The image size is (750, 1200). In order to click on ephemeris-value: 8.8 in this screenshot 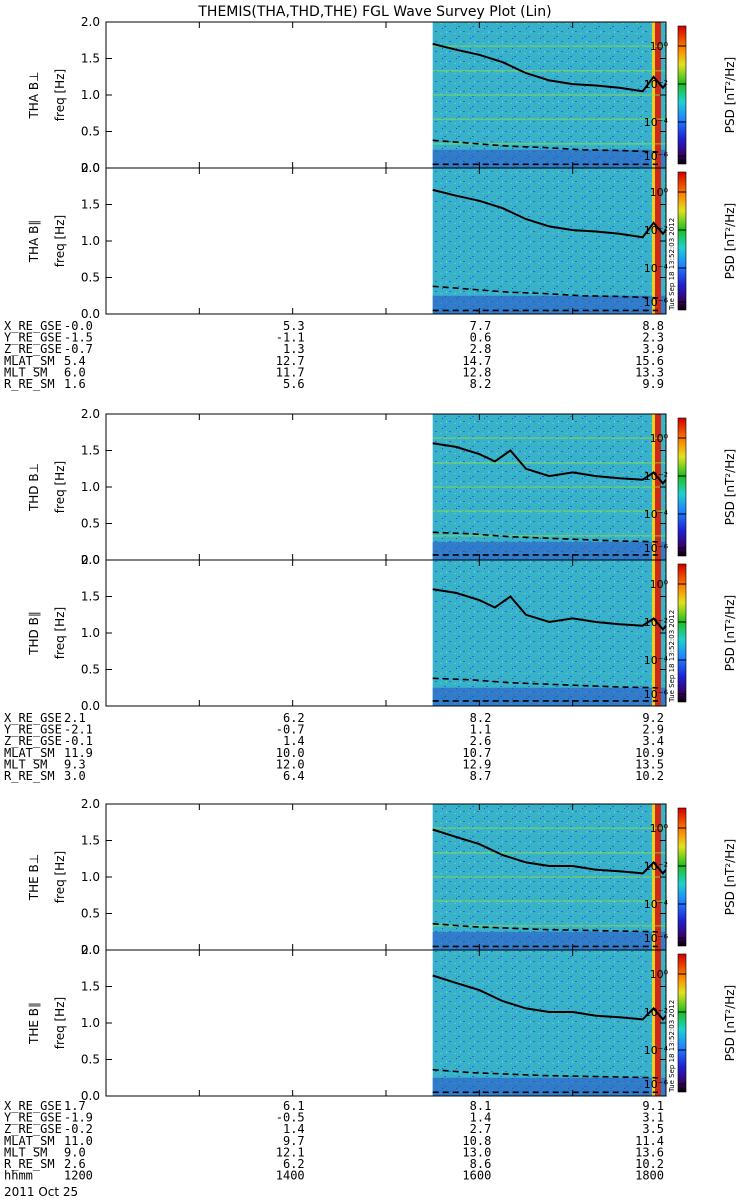, I will do `click(653, 326)`.